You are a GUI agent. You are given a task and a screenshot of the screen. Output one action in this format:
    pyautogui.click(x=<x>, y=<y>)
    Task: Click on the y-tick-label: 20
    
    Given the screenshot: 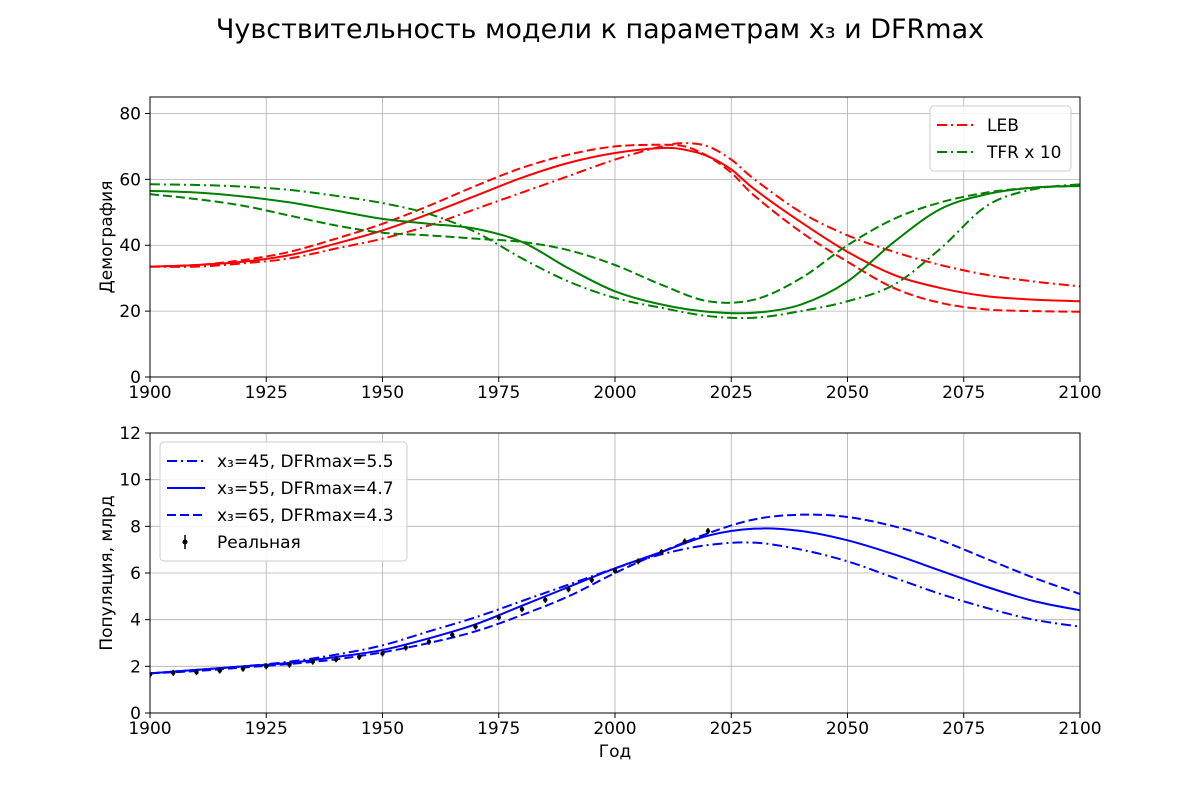 What is the action you would take?
    pyautogui.click(x=130, y=312)
    